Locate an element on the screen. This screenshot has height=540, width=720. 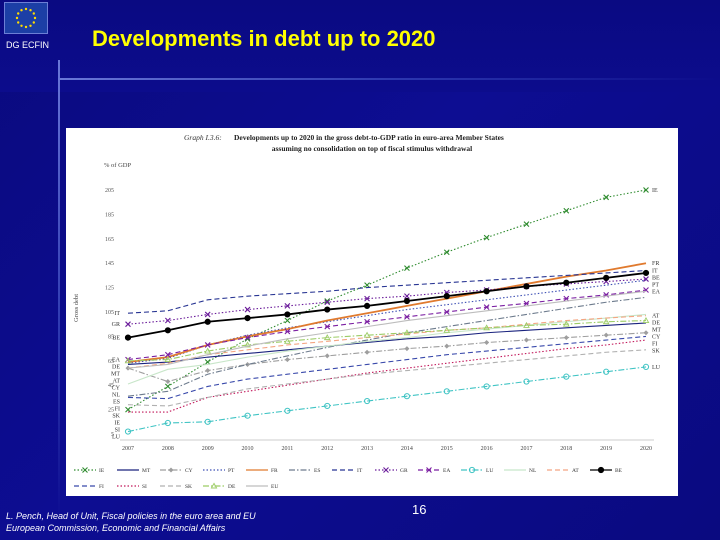
legend-label: SI is located at coordinates (144, 487).